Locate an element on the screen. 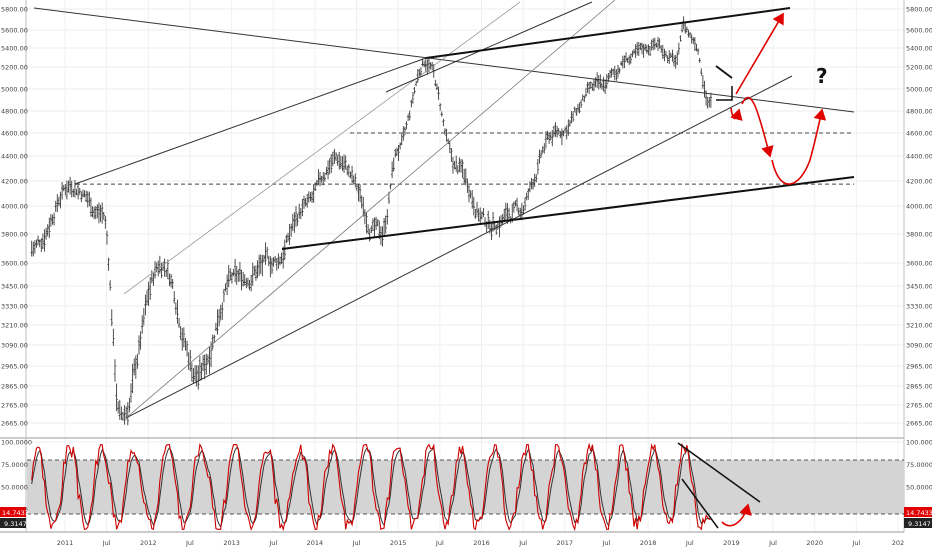 This screenshot has height=554, width=932. stochastic-slow-line is located at coordinates (371, 487).